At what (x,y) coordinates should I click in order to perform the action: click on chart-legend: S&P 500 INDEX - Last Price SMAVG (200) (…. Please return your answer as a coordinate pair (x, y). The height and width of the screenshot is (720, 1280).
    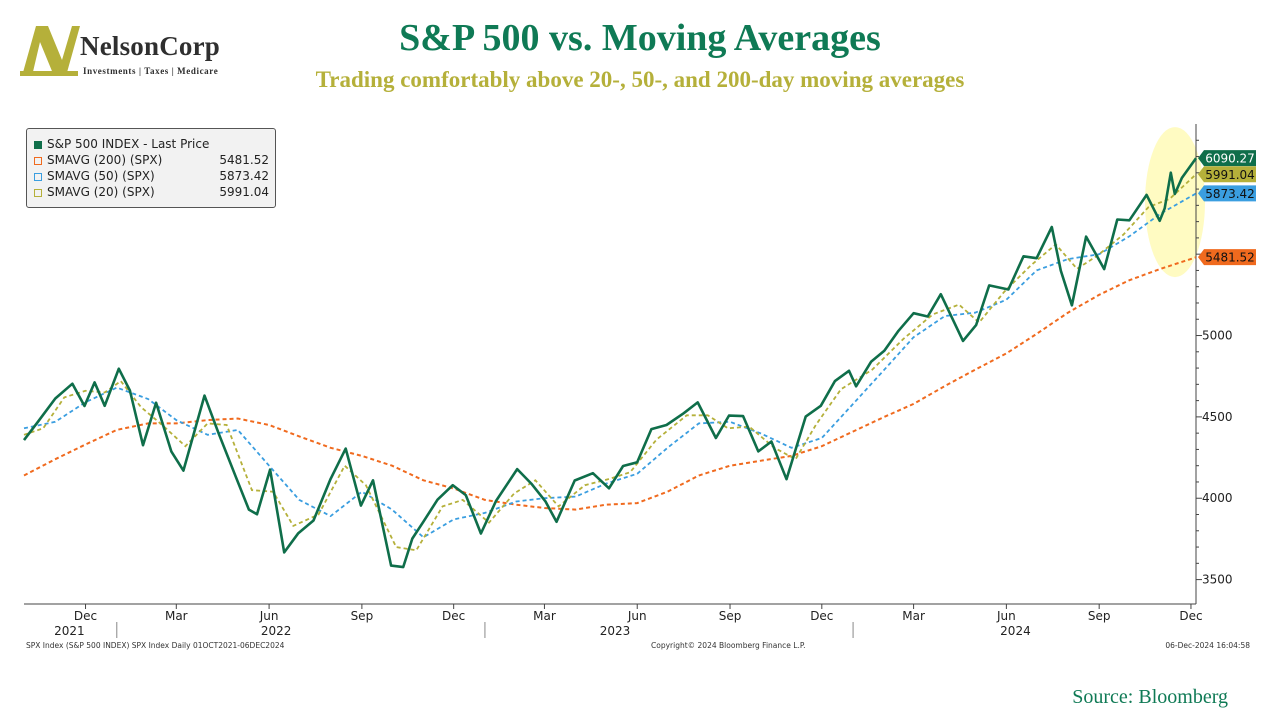
    Looking at the image, I should click on (151, 168).